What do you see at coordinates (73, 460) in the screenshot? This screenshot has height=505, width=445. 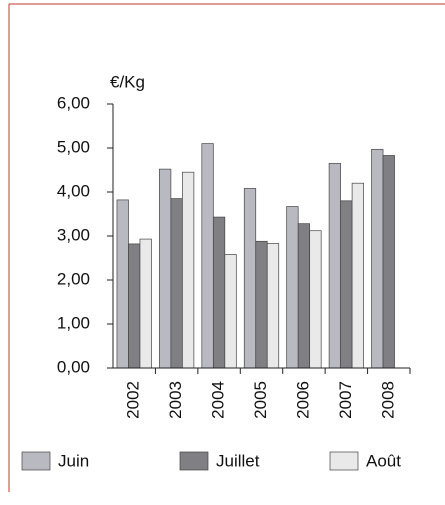 I see `legend-label: Juin` at bounding box center [73, 460].